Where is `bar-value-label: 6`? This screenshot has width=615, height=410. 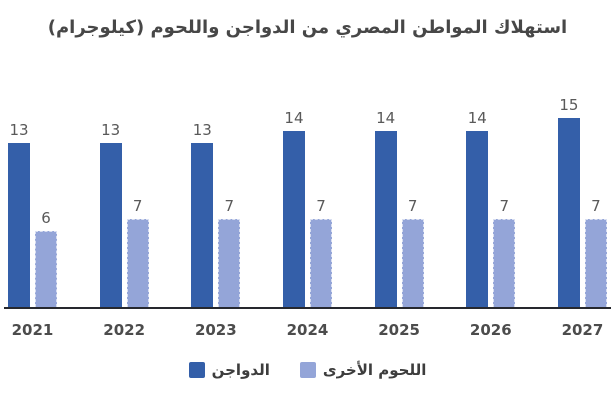
bar-value-label: 6 is located at coordinates (46, 218).